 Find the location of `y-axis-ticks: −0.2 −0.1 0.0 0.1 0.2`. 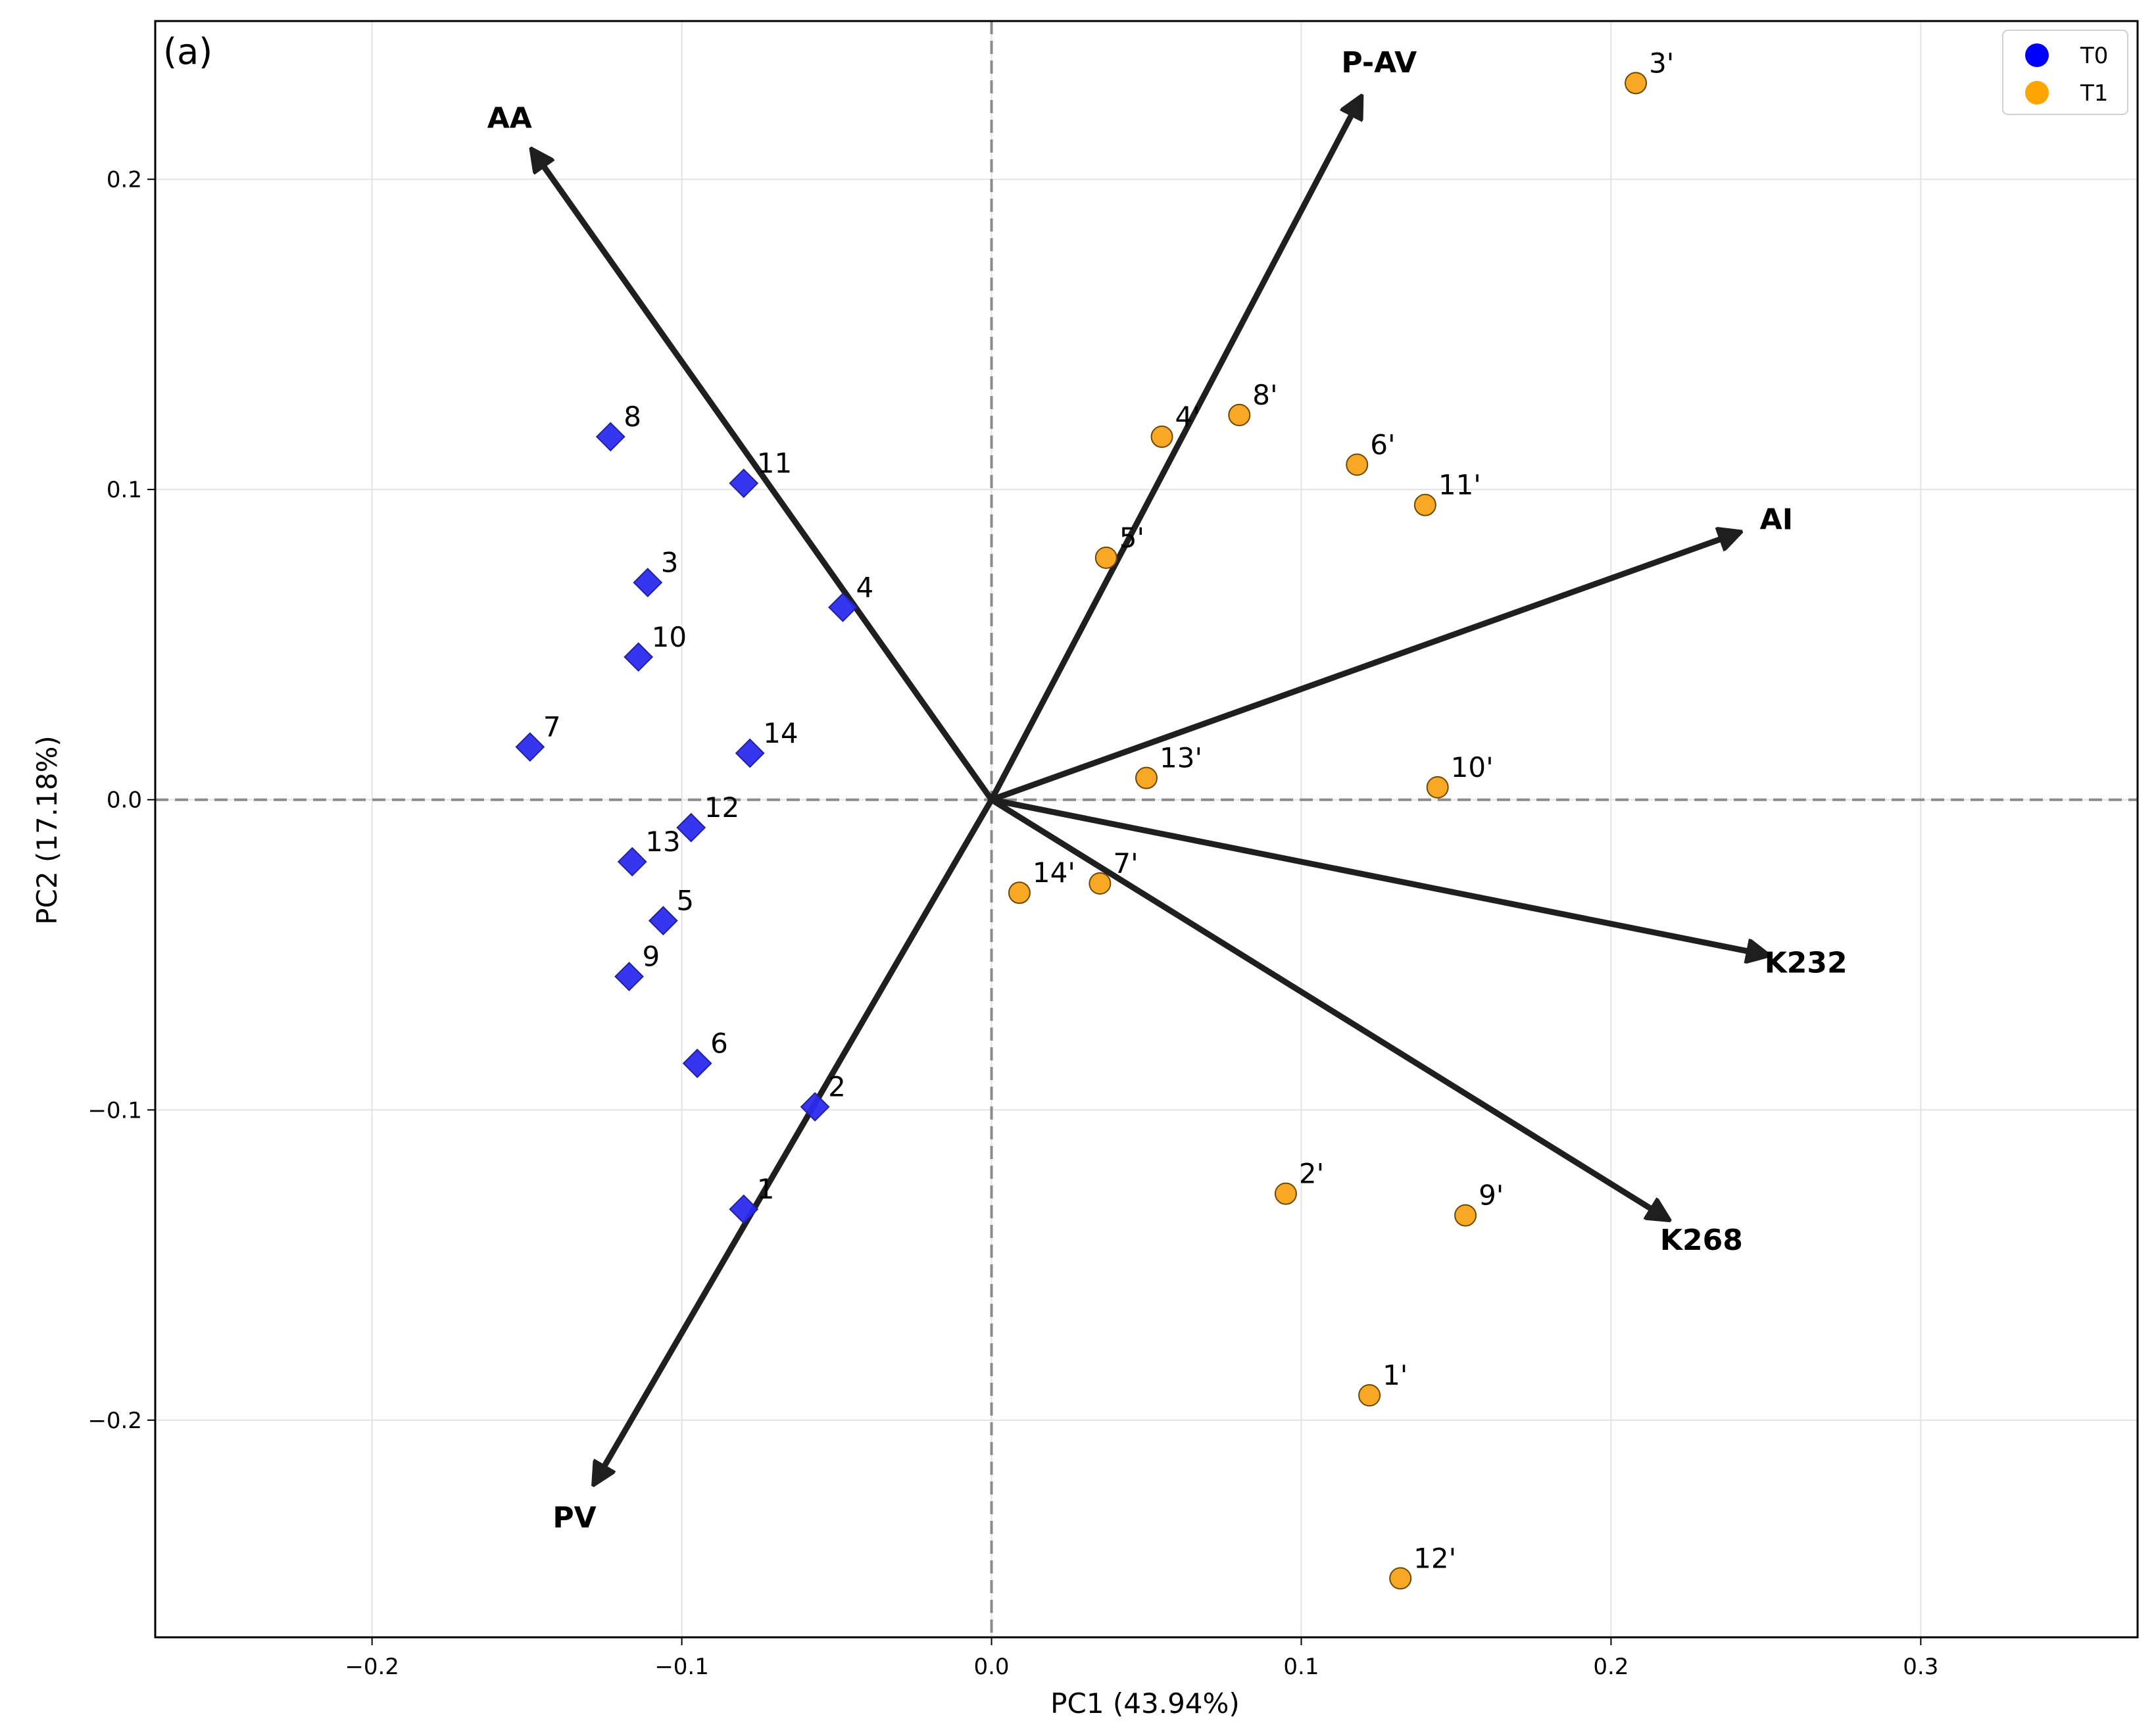

y-axis-ticks: −0.2 −0.1 0.0 0.1 0.2 is located at coordinates (121, 800).